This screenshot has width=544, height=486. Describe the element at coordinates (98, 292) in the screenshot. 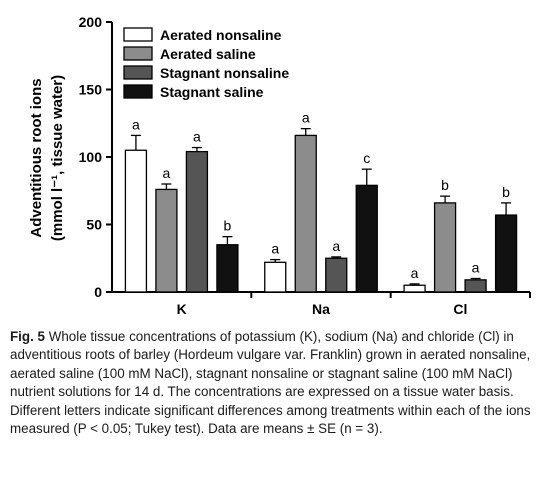

I see `y-tick-label: 0` at that location.